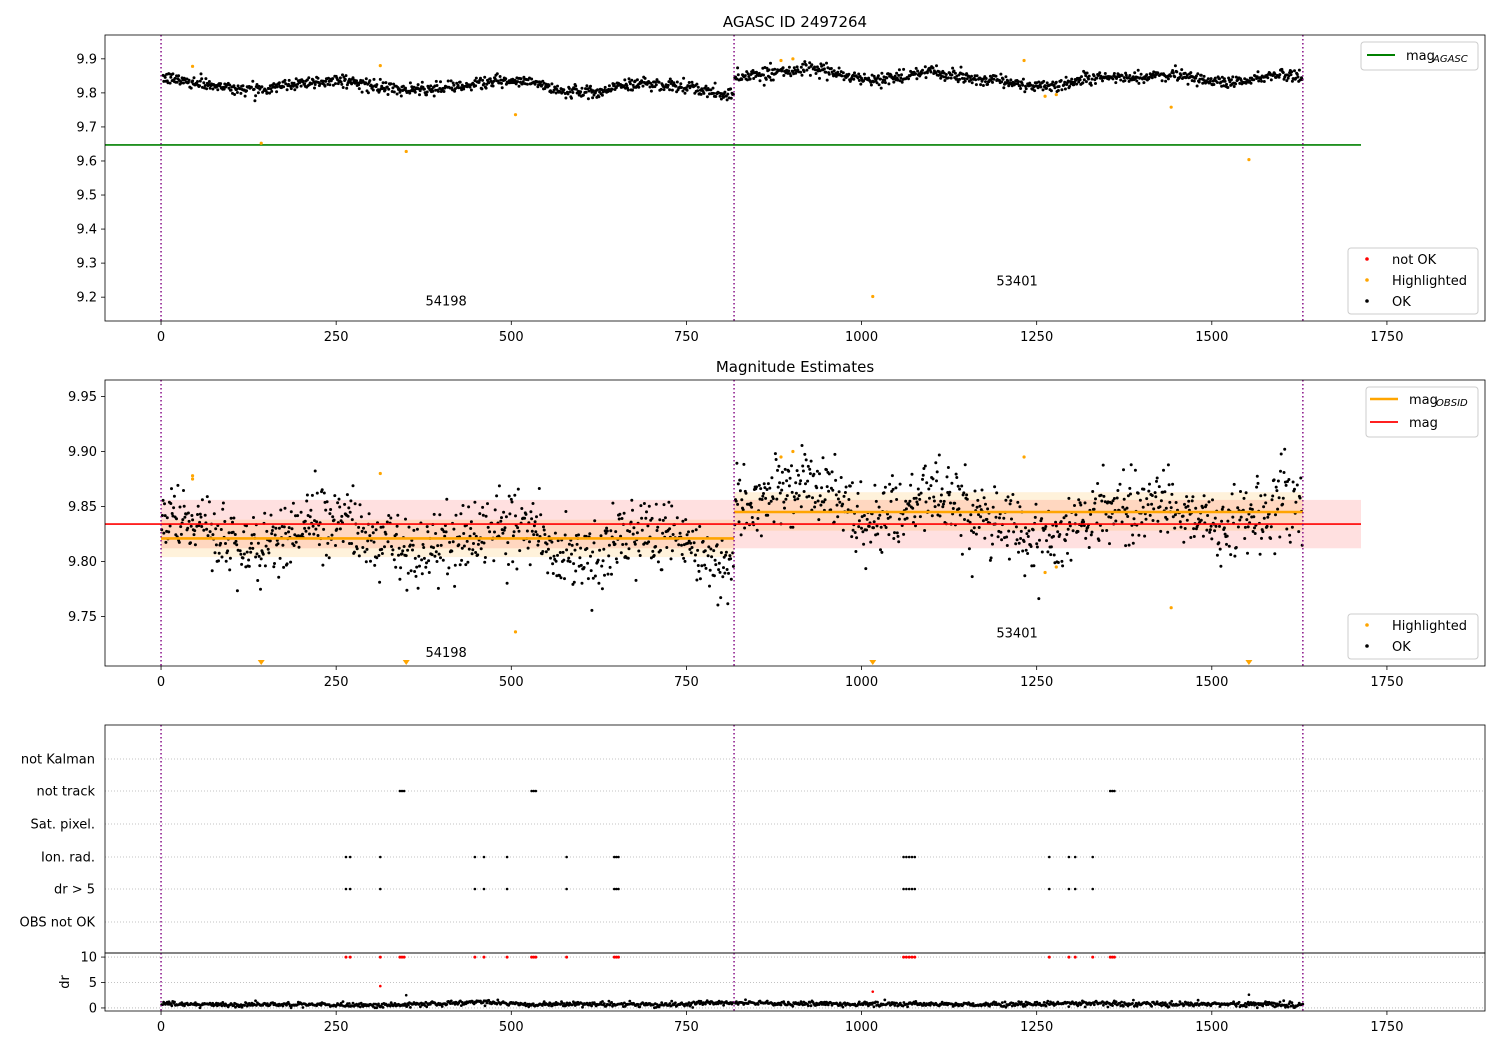  What do you see at coordinates (1423, 423) in the screenshot?
I see `legend-label: mag` at bounding box center [1423, 423].